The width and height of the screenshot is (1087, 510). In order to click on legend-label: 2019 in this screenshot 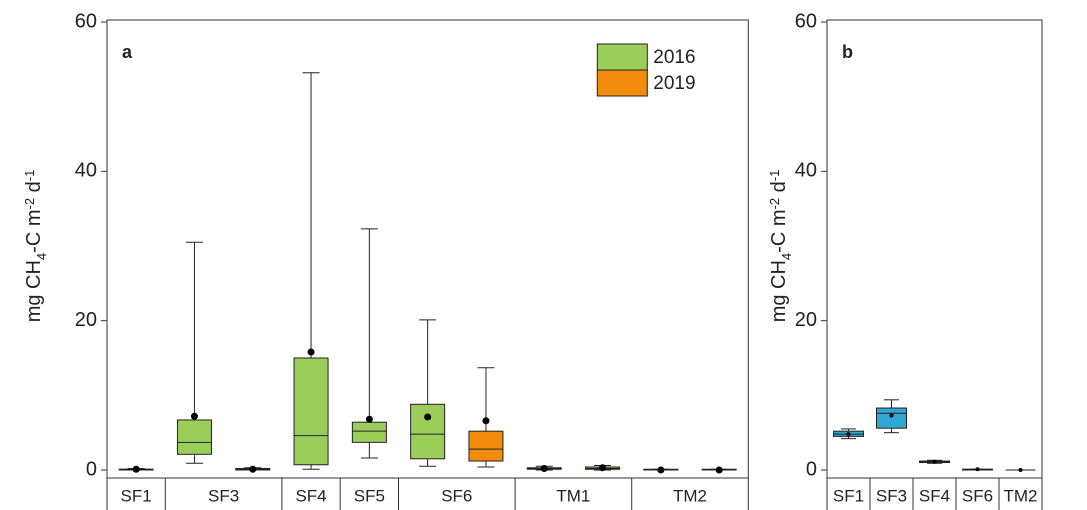, I will do `click(674, 83)`.